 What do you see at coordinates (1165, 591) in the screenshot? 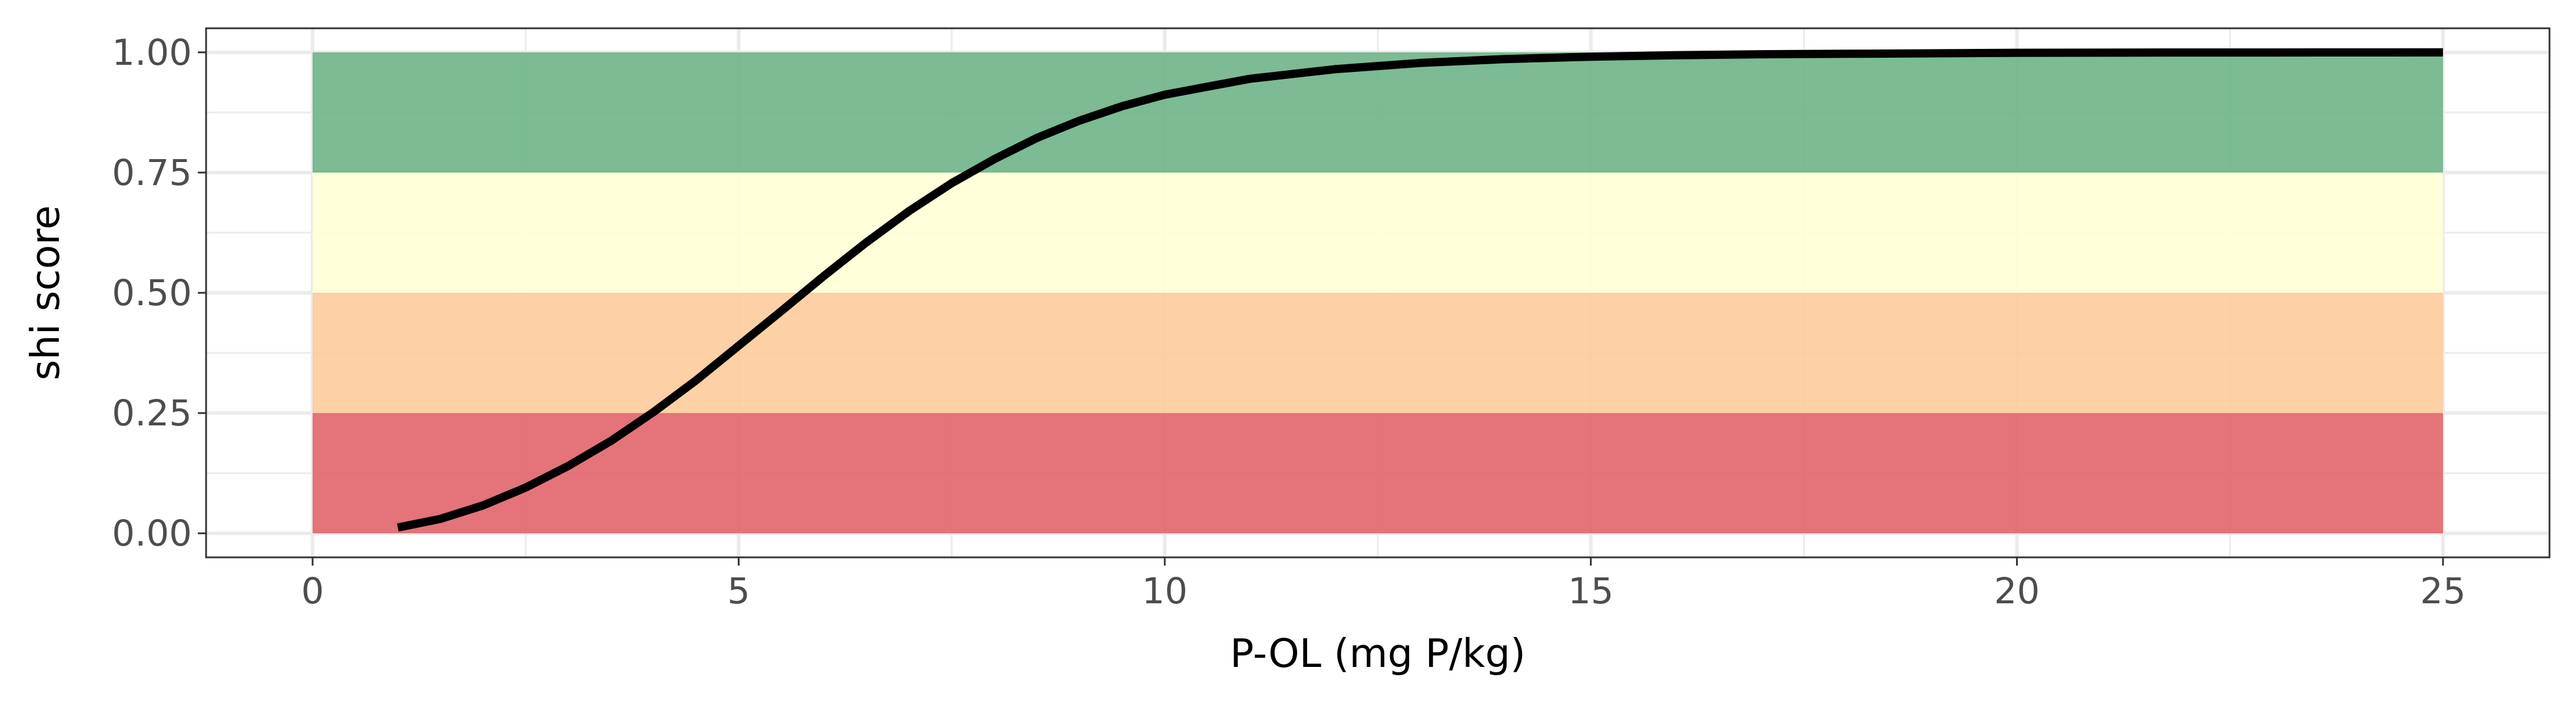
I see `x-tick-label: 10` at bounding box center [1165, 591].